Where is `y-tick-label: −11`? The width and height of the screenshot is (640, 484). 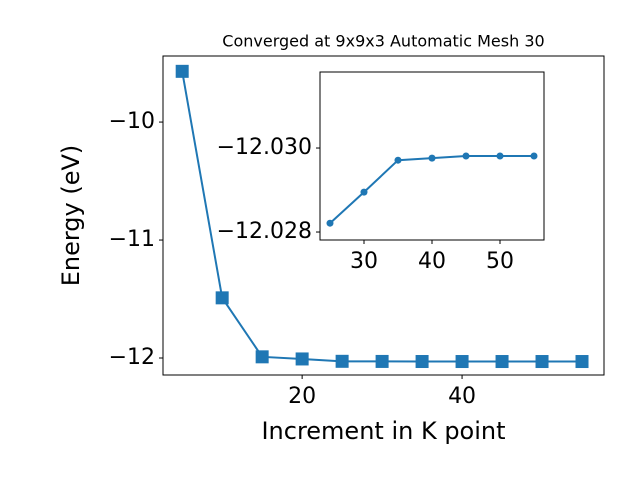 y-tick-label: −11 is located at coordinates (132, 239).